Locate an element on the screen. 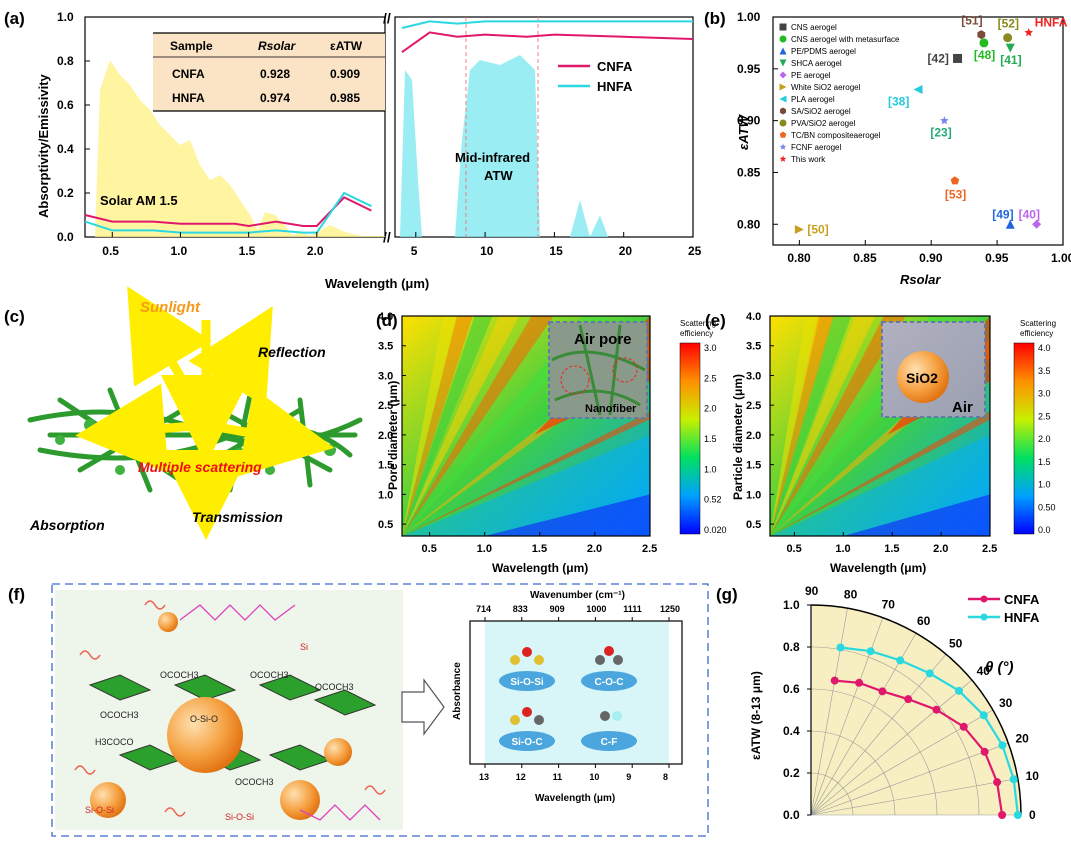 The image size is (1071, 846). angle-tick-label: 10 is located at coordinates (1033, 776).